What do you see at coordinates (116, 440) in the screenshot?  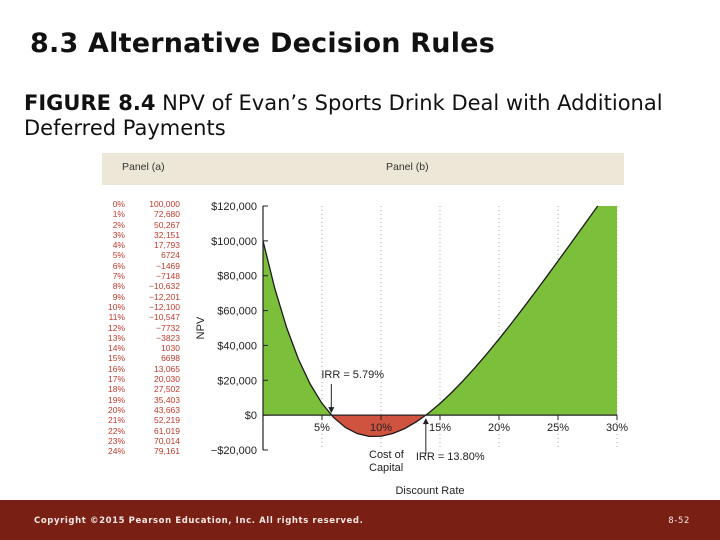 I see `table-rate-cell: 23%` at bounding box center [116, 440].